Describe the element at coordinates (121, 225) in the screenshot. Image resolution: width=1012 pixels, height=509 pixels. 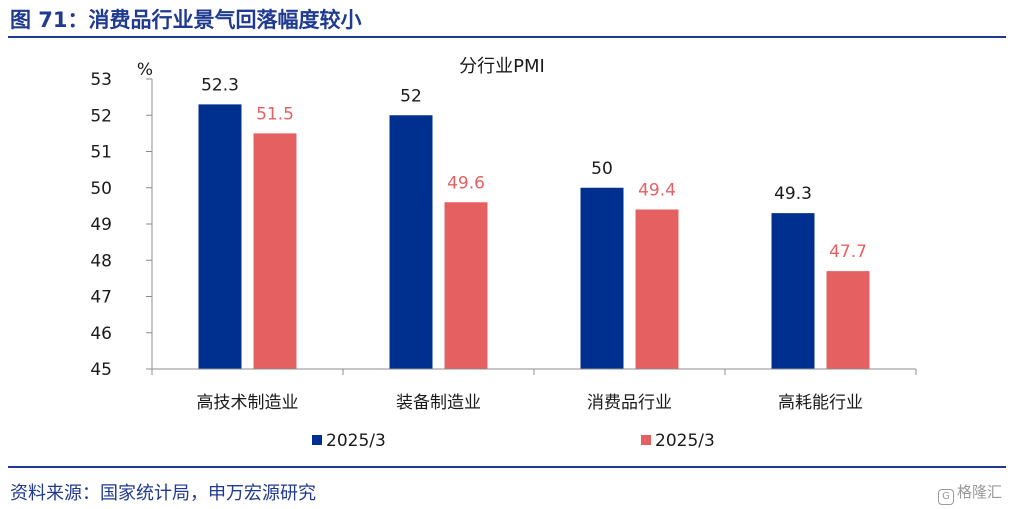
I see `y-axis: 45 46 47 48 49 50 51 52 53` at that location.